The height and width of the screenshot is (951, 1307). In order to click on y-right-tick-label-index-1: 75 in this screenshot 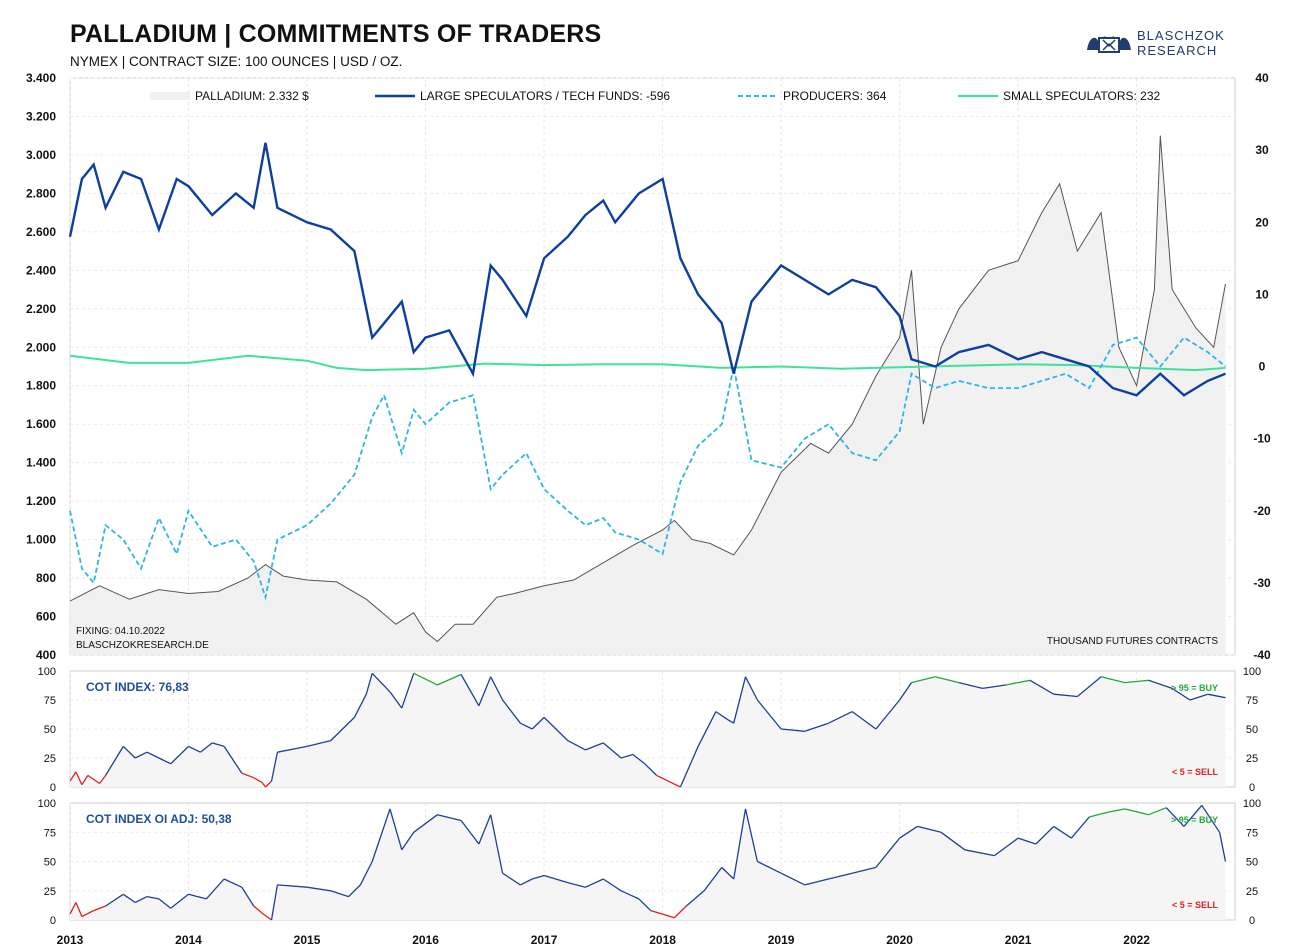, I will do `click(1252, 701)`.